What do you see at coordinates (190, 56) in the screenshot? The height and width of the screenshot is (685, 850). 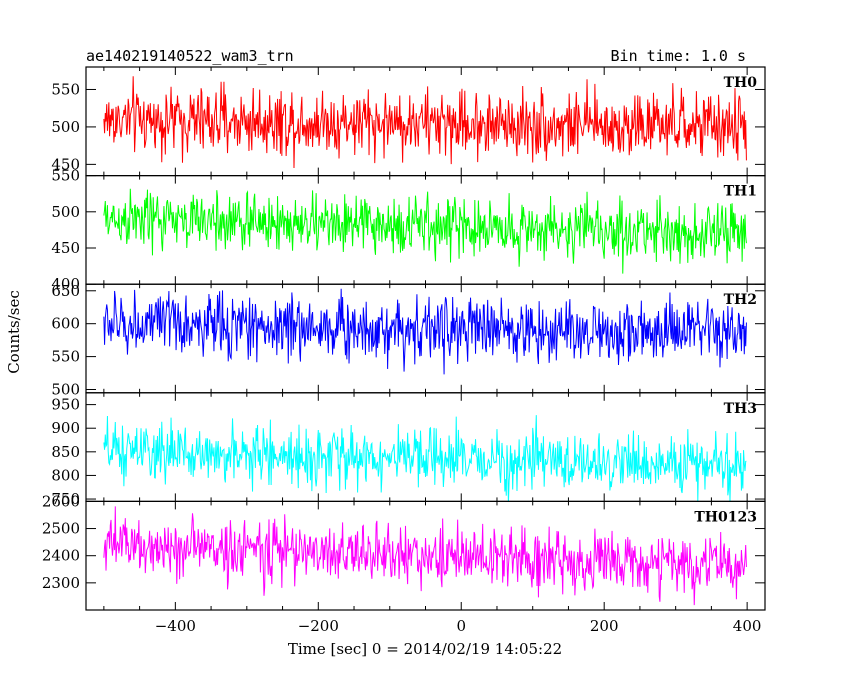 I see `chart-title: ae140219140522_wam3_trn` at bounding box center [190, 56].